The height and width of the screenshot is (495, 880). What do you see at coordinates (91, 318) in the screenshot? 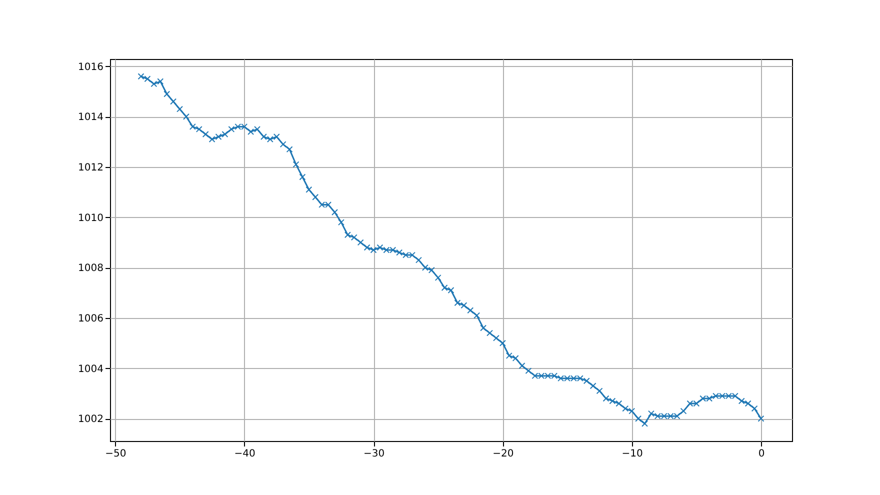
I see `y-tick-label: 1006` at bounding box center [91, 318].